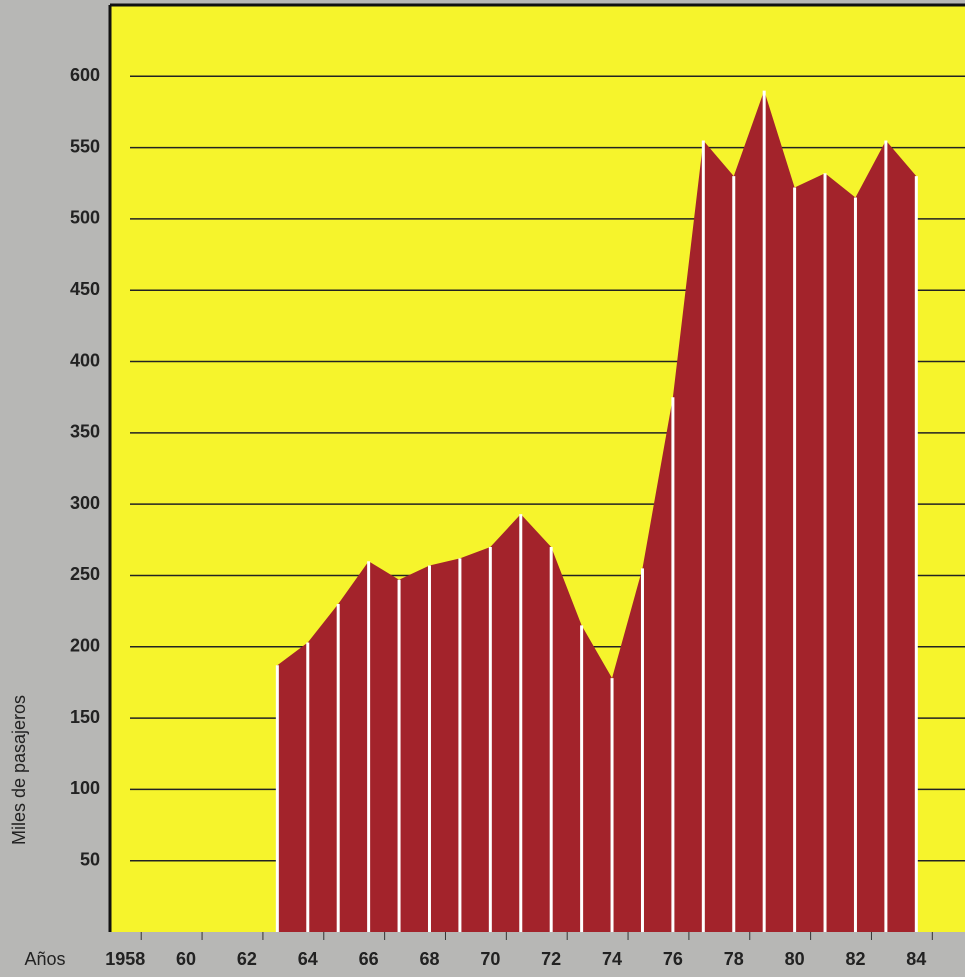 This screenshot has width=965, height=977. Describe the element at coordinates (85, 788) in the screenshot. I see `y-tick-label: 100` at that location.